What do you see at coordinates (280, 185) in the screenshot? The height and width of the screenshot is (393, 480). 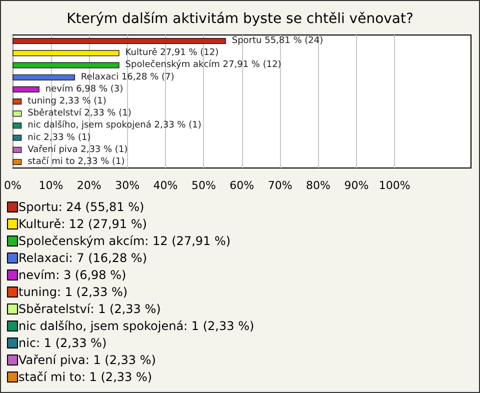 I see `x-tick-label: 70%` at bounding box center [280, 185].